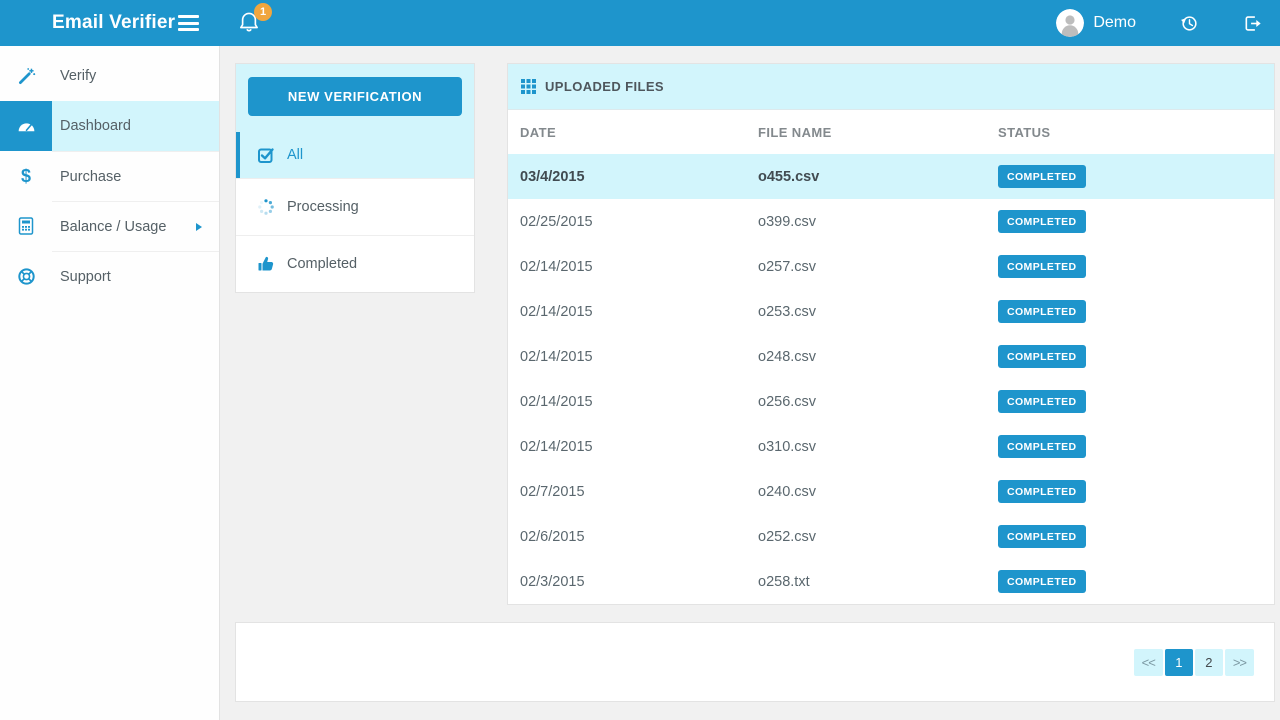 This screenshot has height=720, width=1280. I want to click on filter-completed: Completed, so click(355, 263).